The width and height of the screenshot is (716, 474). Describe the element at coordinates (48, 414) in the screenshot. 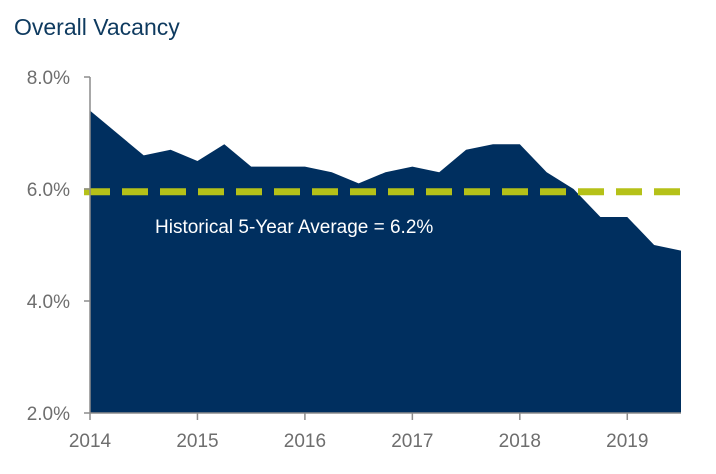

I see `y-tick-label: 2.0%` at that location.